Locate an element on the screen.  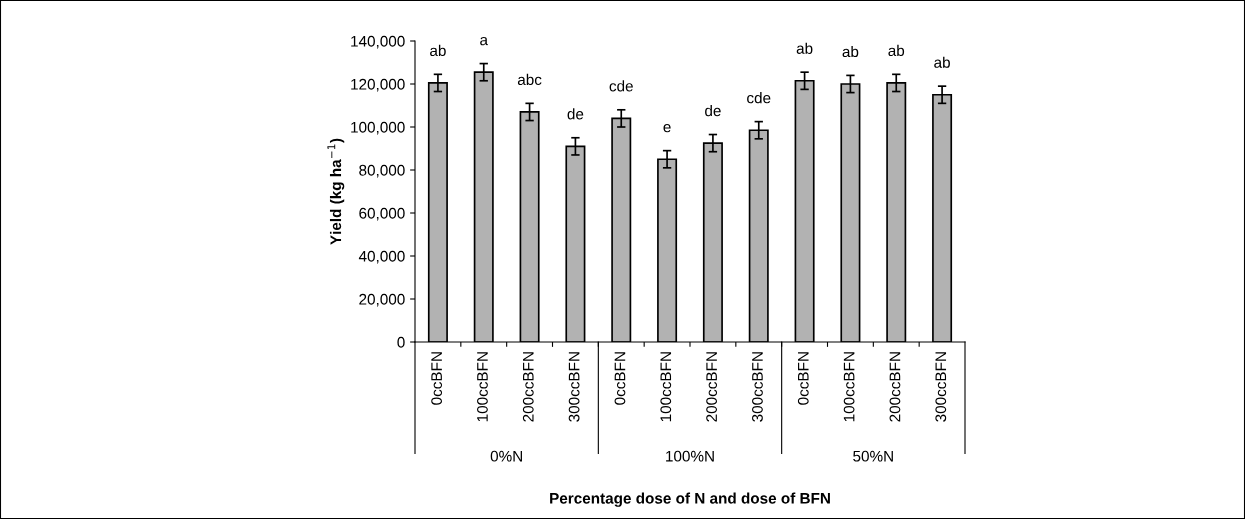
data-label: a is located at coordinates (484, 41).